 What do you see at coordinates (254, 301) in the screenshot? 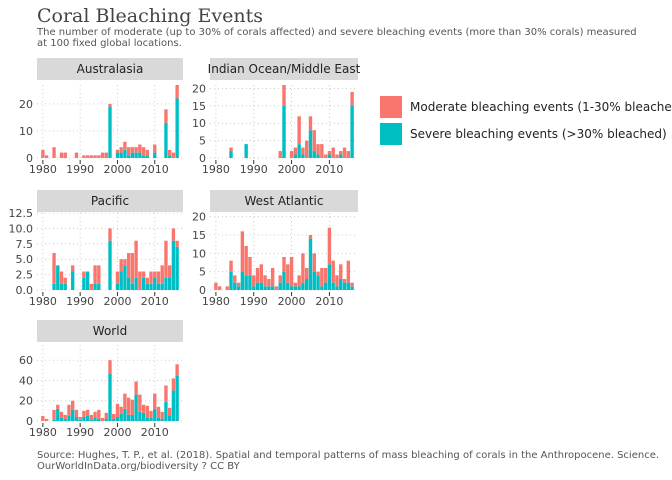
I see `x-tick-label: 1990` at bounding box center [254, 301].